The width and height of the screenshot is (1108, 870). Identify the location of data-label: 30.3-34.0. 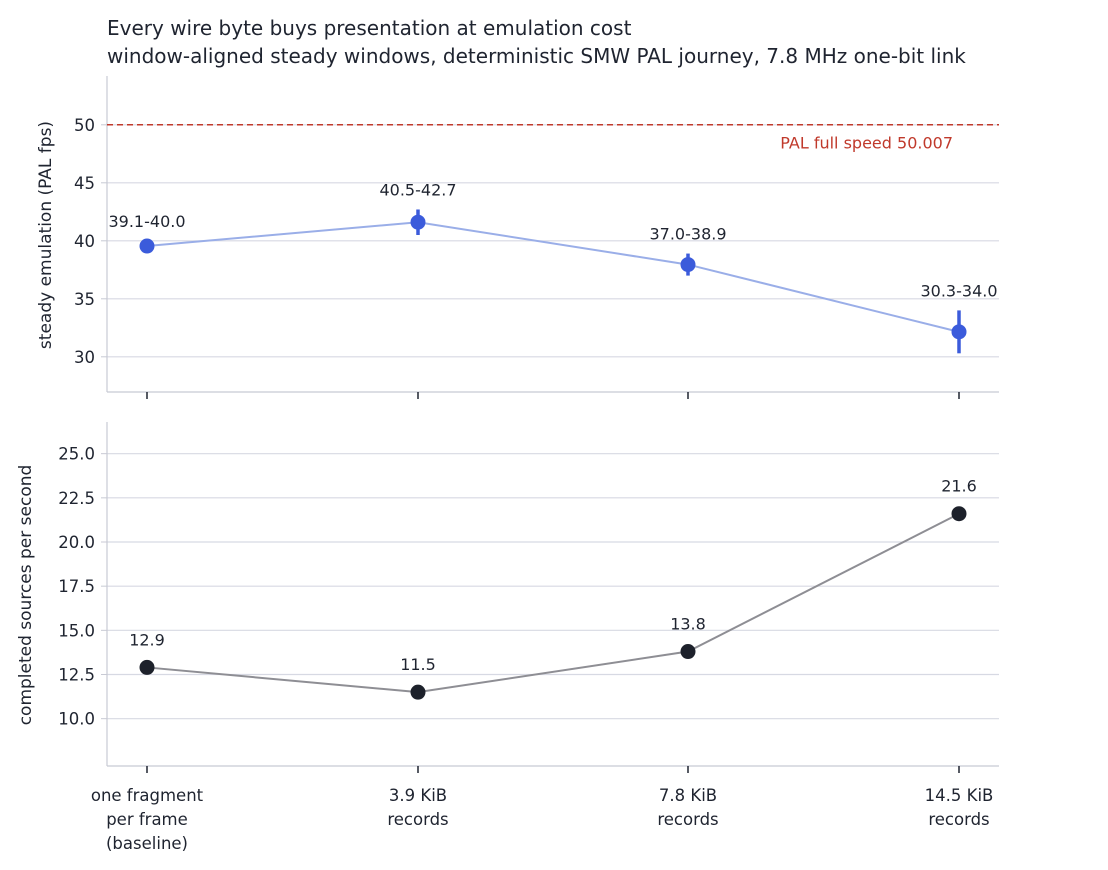
(958, 290).